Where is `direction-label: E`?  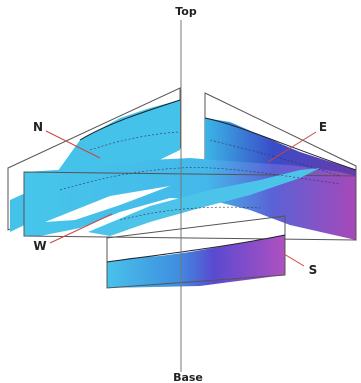
direction-label: E is located at coordinates (323, 127).